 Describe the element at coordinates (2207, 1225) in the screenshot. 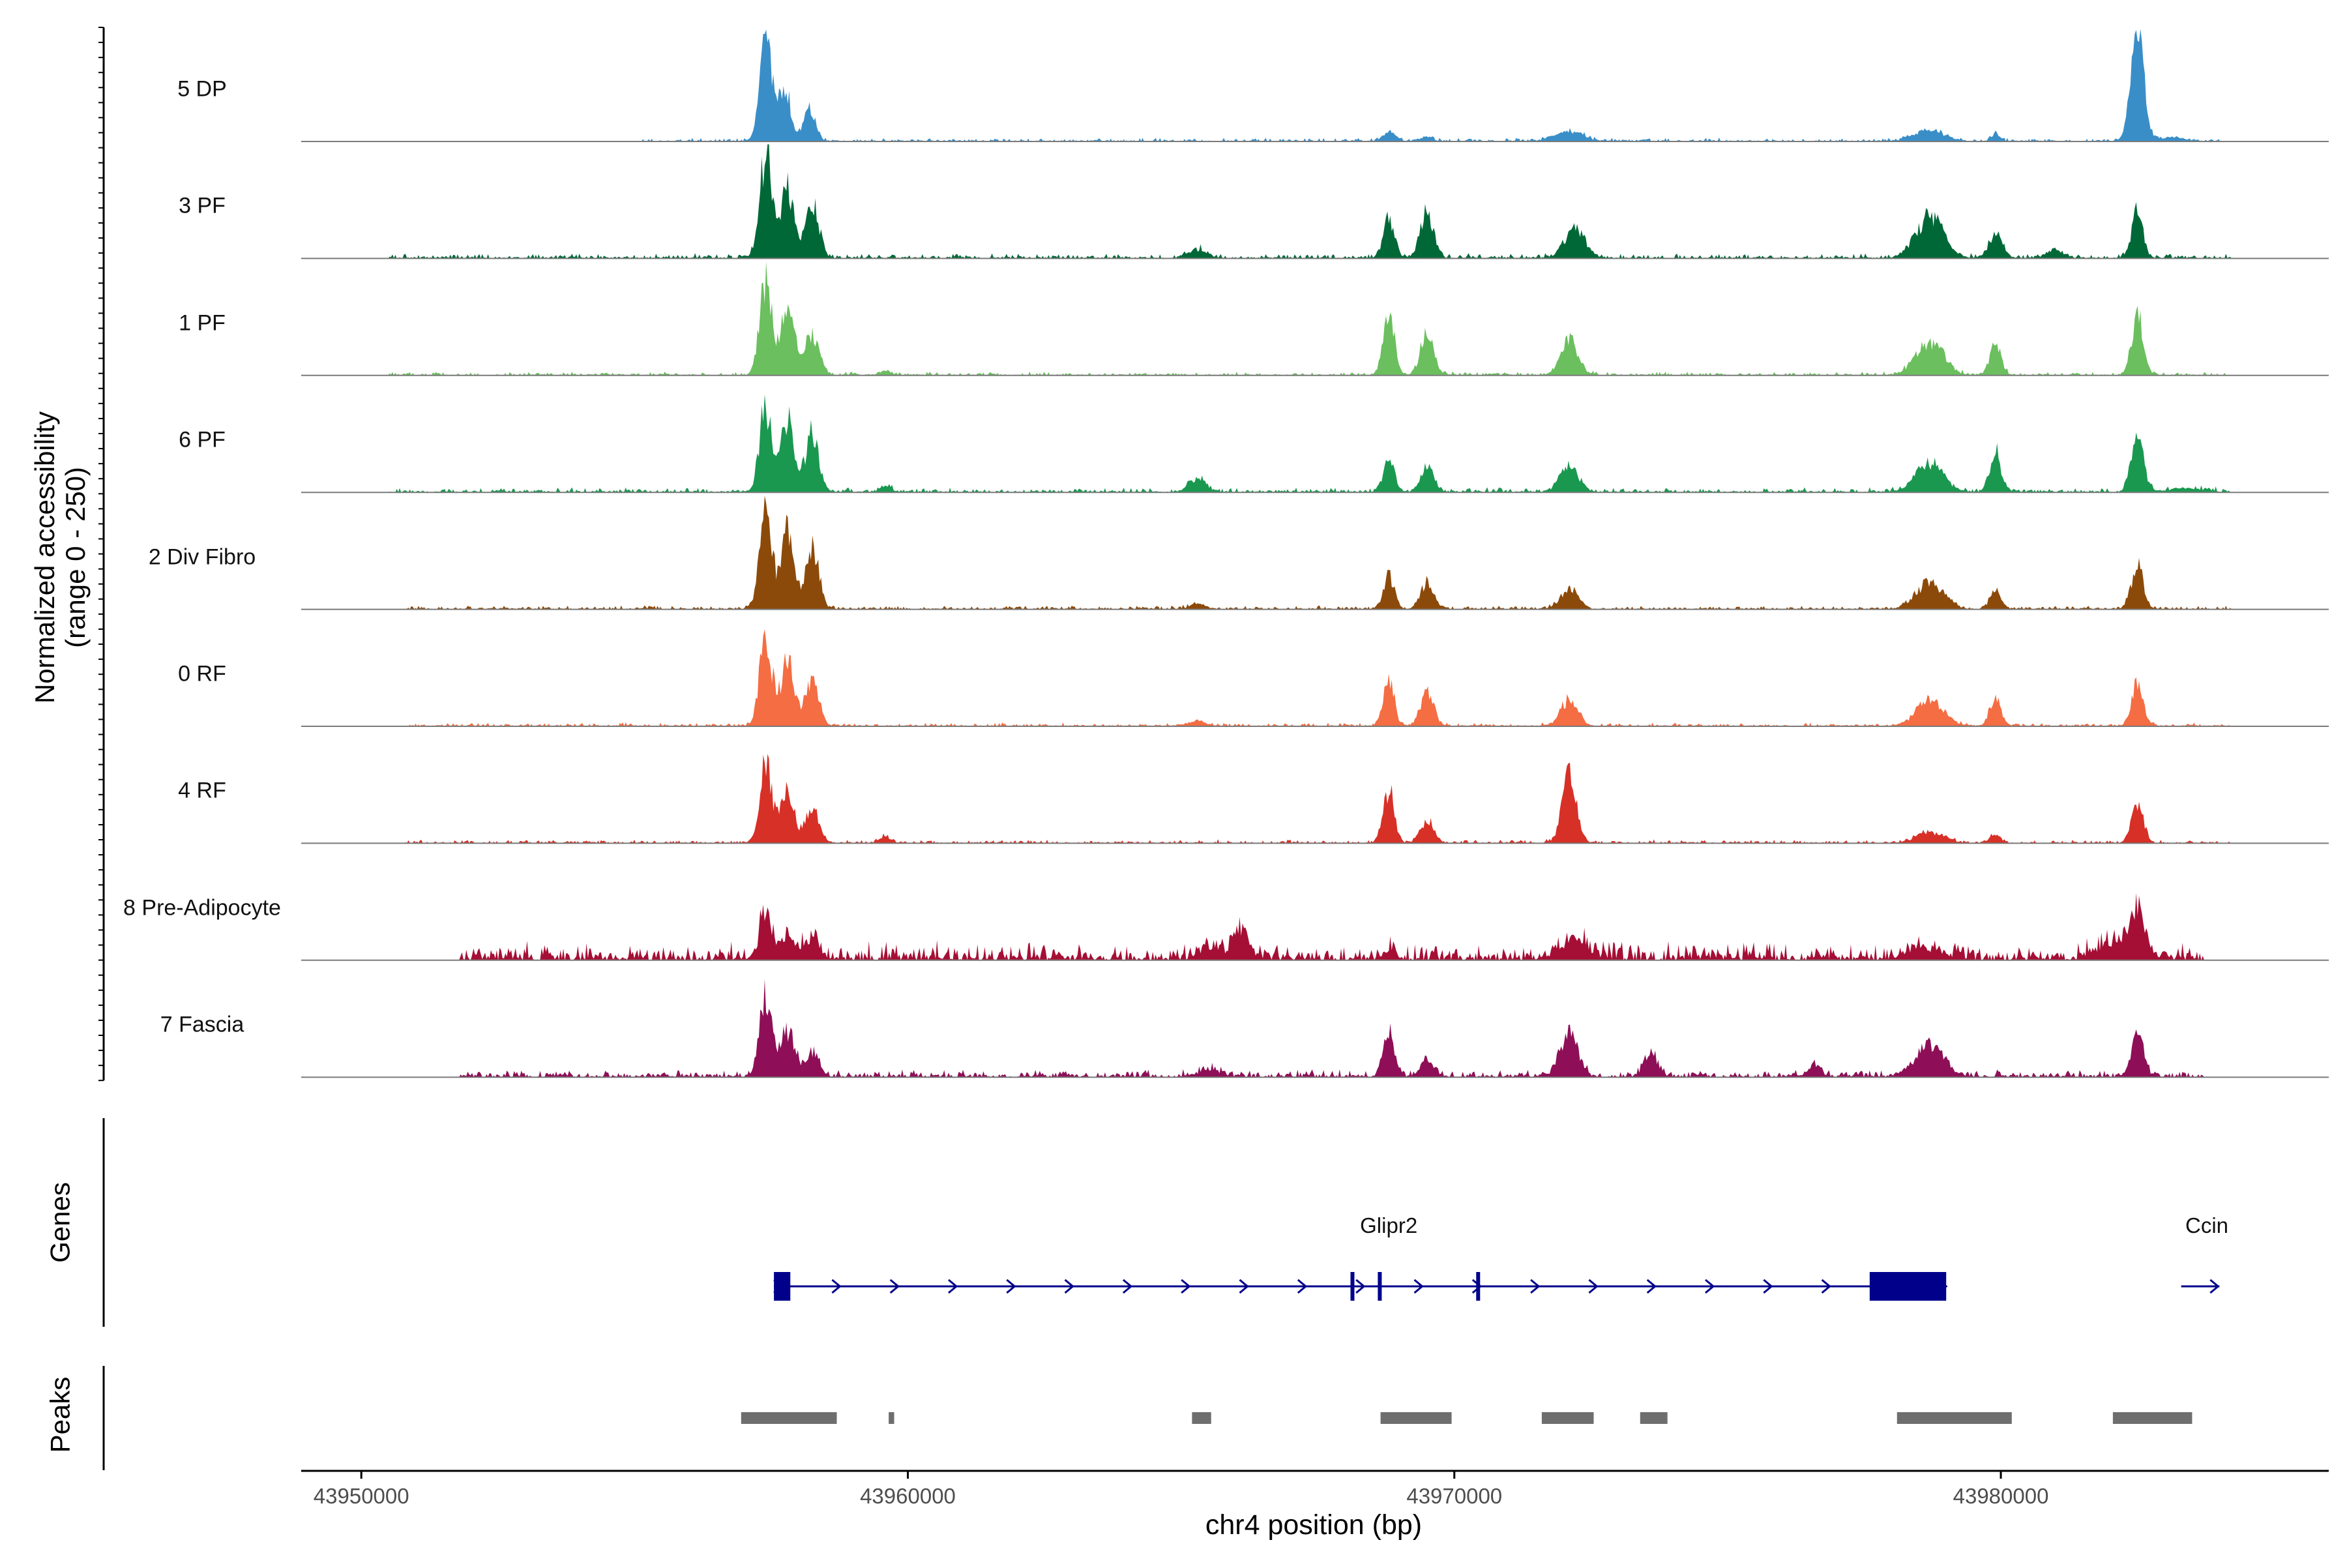

I see `gene-name-Ccin: Ccin` at that location.